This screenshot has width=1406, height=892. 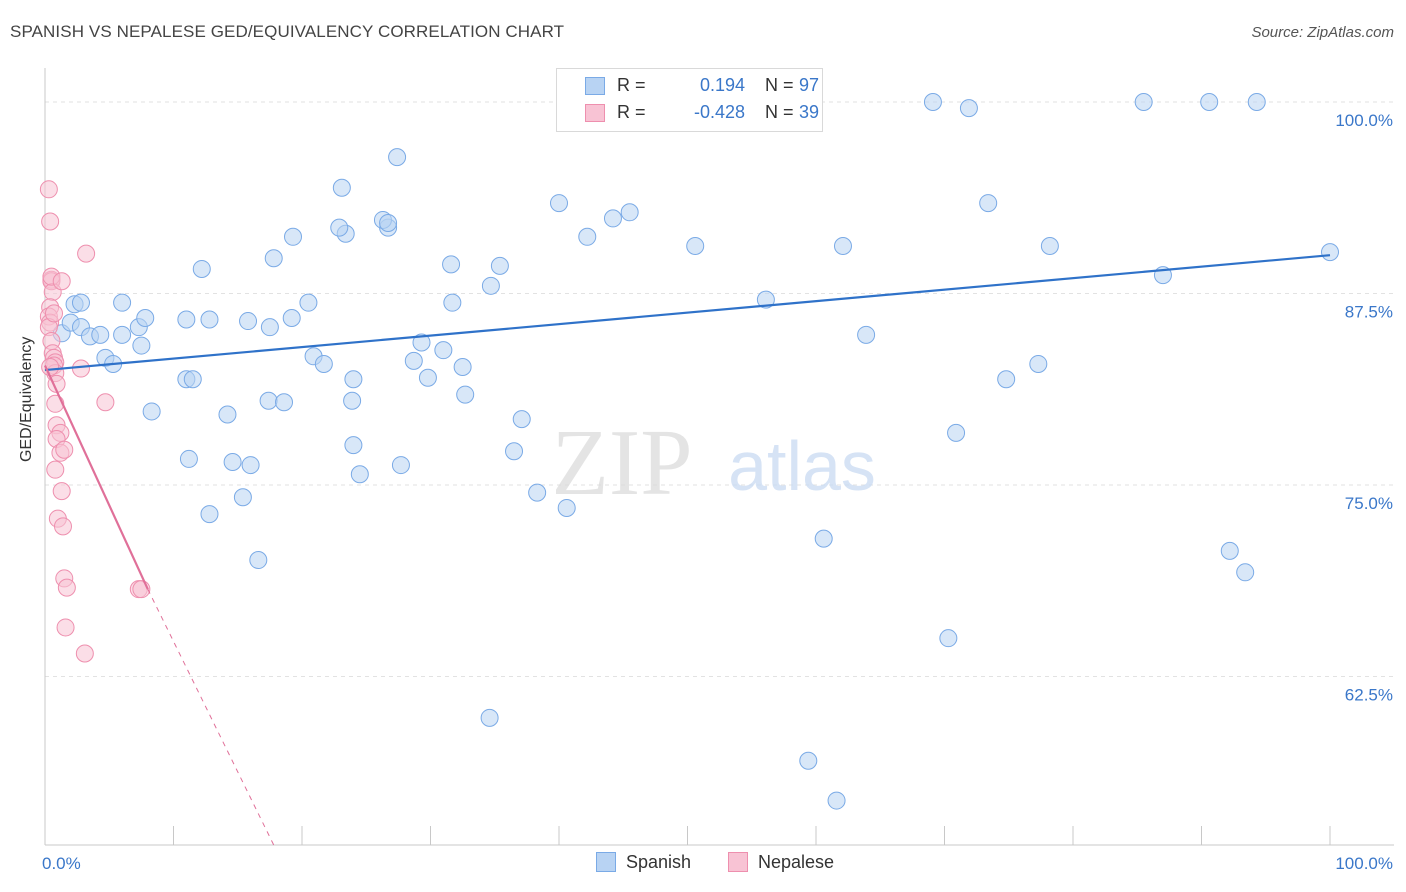 I want to click on y-tick-label-2: 87.5%, so click(x=1369, y=311).